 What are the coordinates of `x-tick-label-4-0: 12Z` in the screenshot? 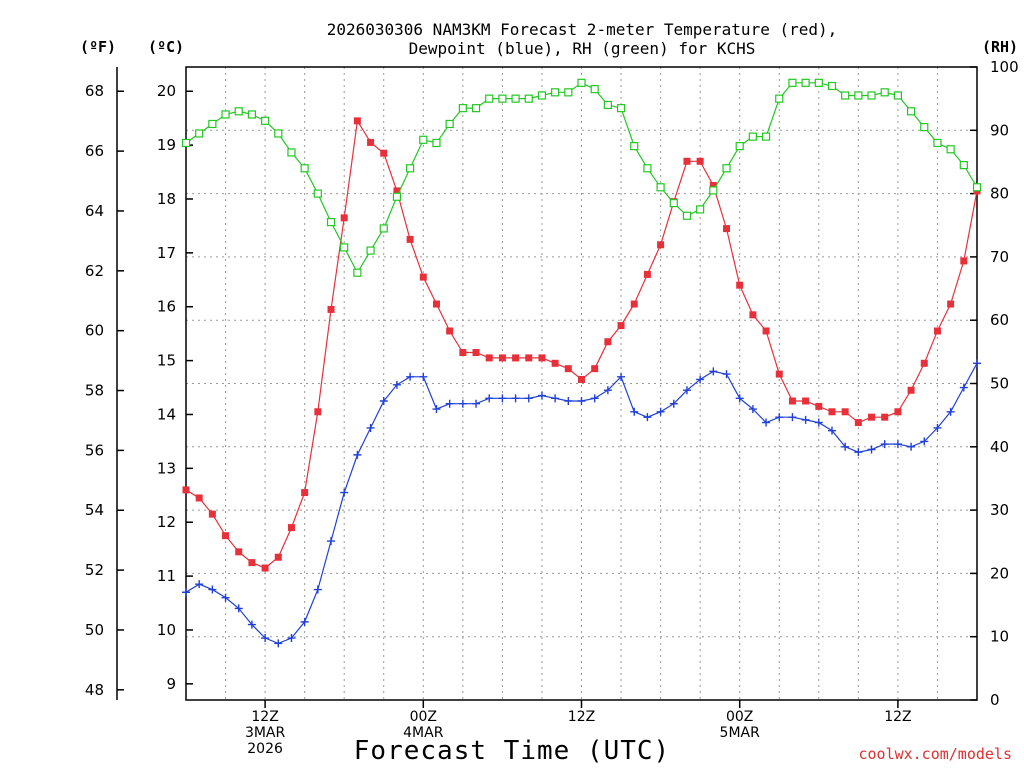 It's located at (897, 717).